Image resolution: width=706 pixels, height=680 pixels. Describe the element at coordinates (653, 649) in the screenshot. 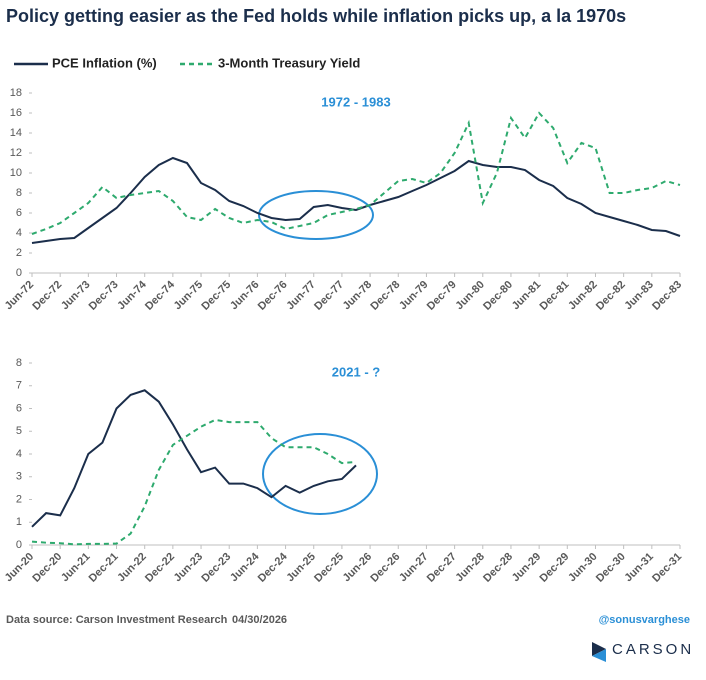

I see `logo-text: CARSON` at that location.